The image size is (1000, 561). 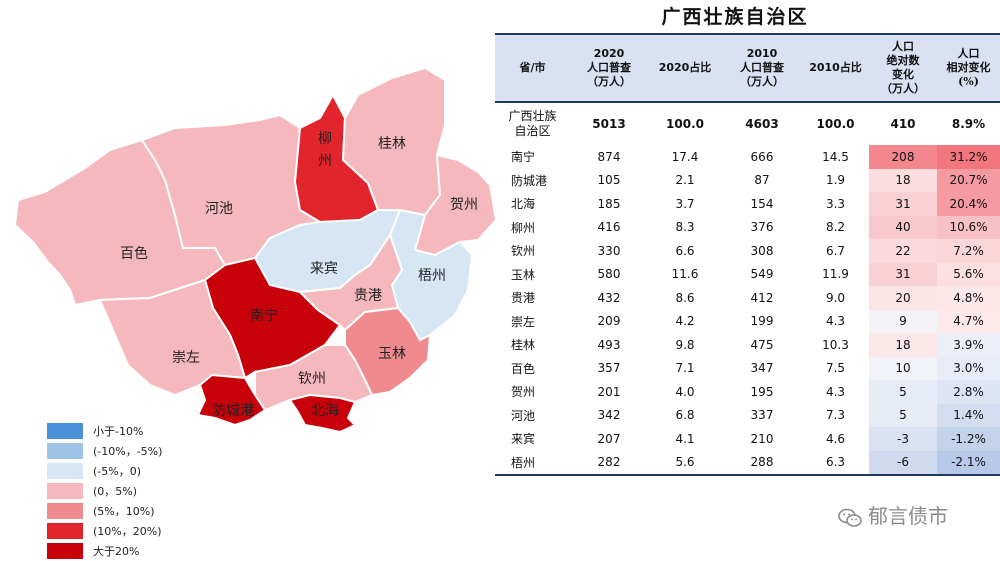 What do you see at coordinates (368, 296) in the screenshot?
I see `label-guigang: 贵港` at bounding box center [368, 296].